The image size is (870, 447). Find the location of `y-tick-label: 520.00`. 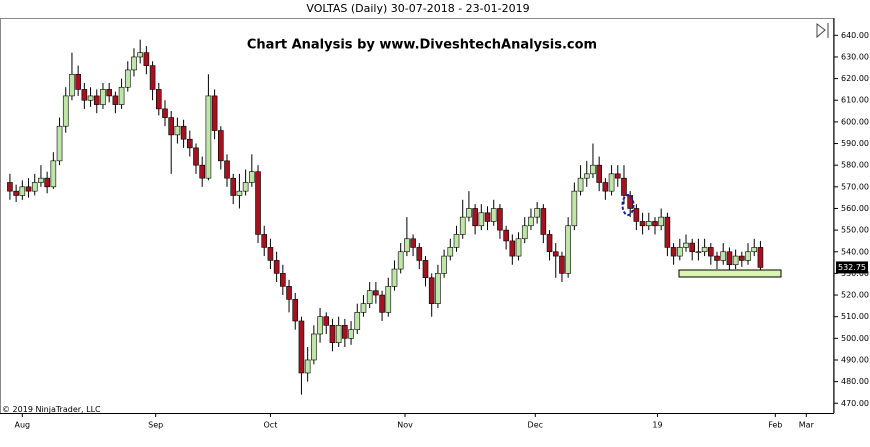

y-tick-label: 520.00 is located at coordinates (855, 295).